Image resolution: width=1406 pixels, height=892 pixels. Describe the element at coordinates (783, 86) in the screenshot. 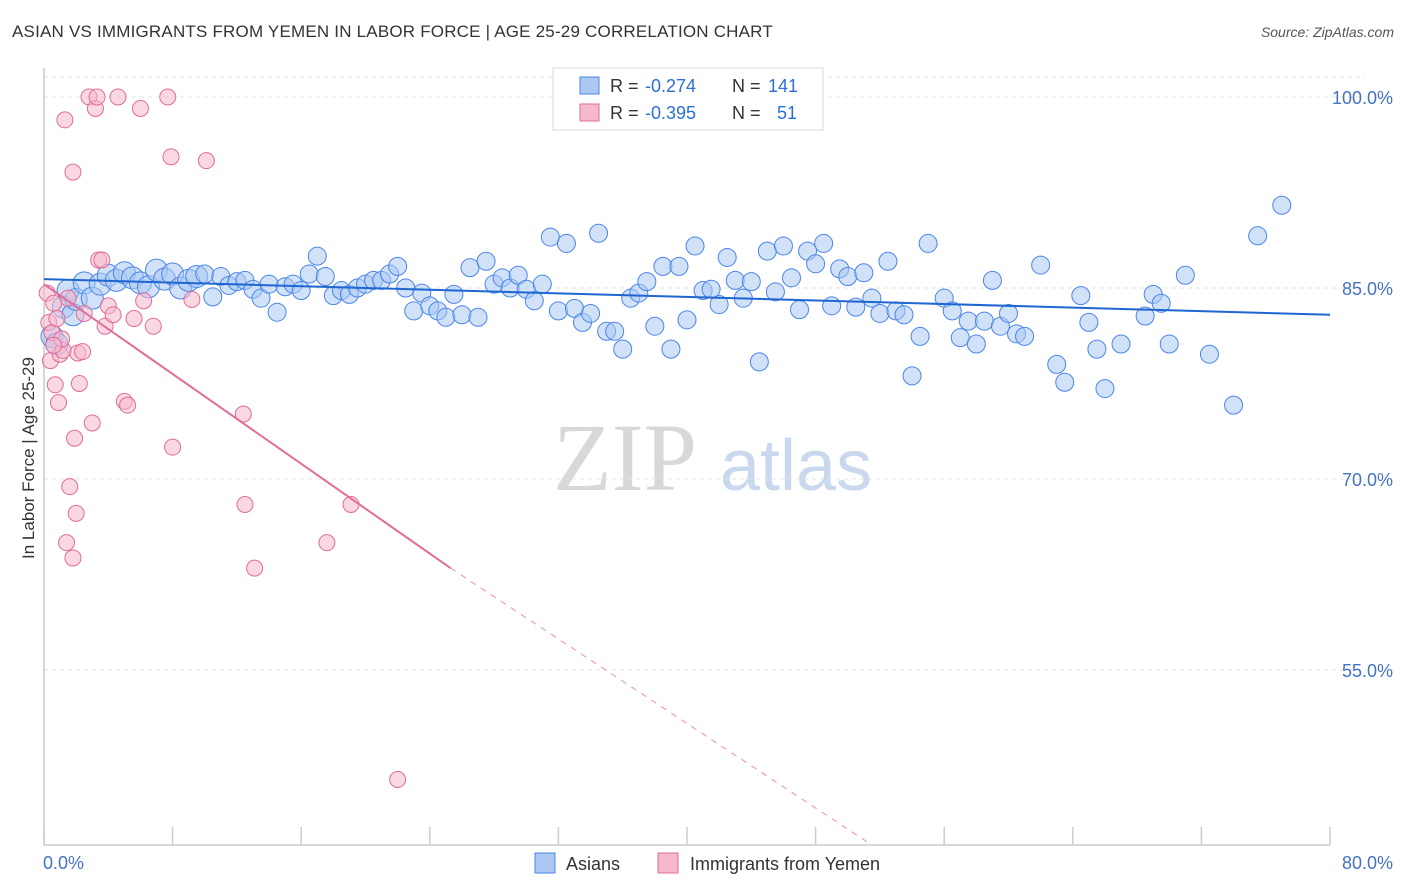

I see `legend-n-value-1: 141` at that location.